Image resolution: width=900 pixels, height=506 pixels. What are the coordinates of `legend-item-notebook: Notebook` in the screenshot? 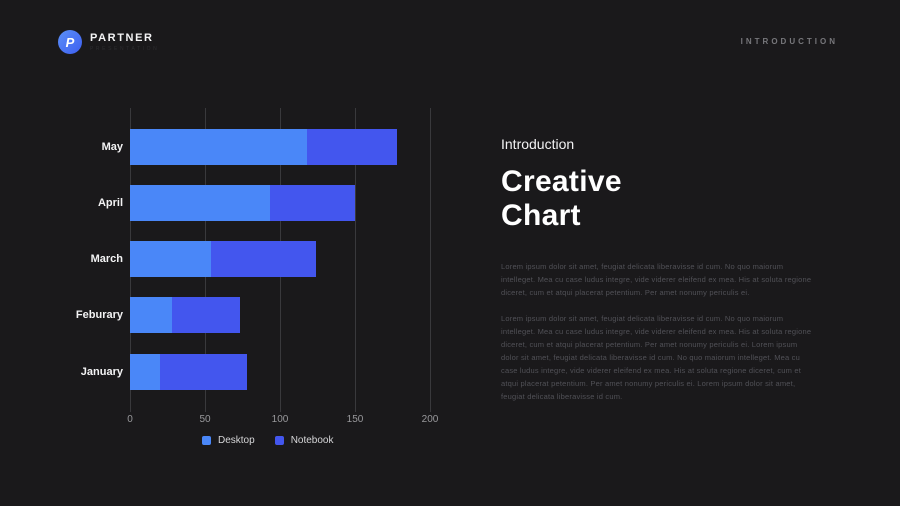 It's located at (304, 440).